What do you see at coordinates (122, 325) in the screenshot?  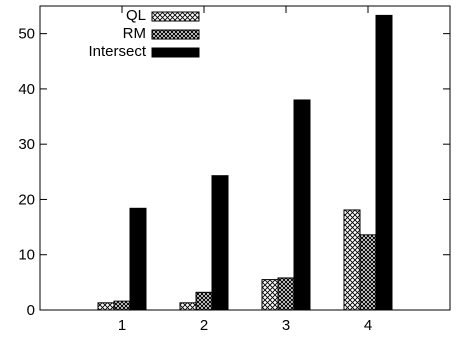 I see `x-tick-label: 1` at bounding box center [122, 325].